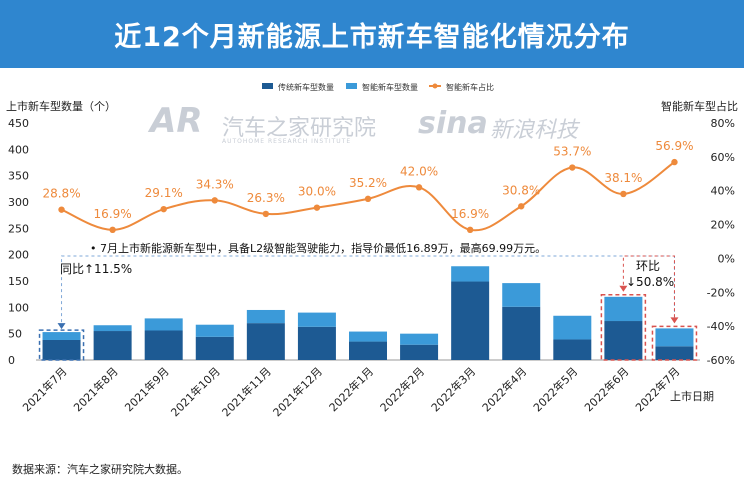  Describe the element at coordinates (726, 258) in the screenshot. I see `y2-tick-label: 0%` at that location.